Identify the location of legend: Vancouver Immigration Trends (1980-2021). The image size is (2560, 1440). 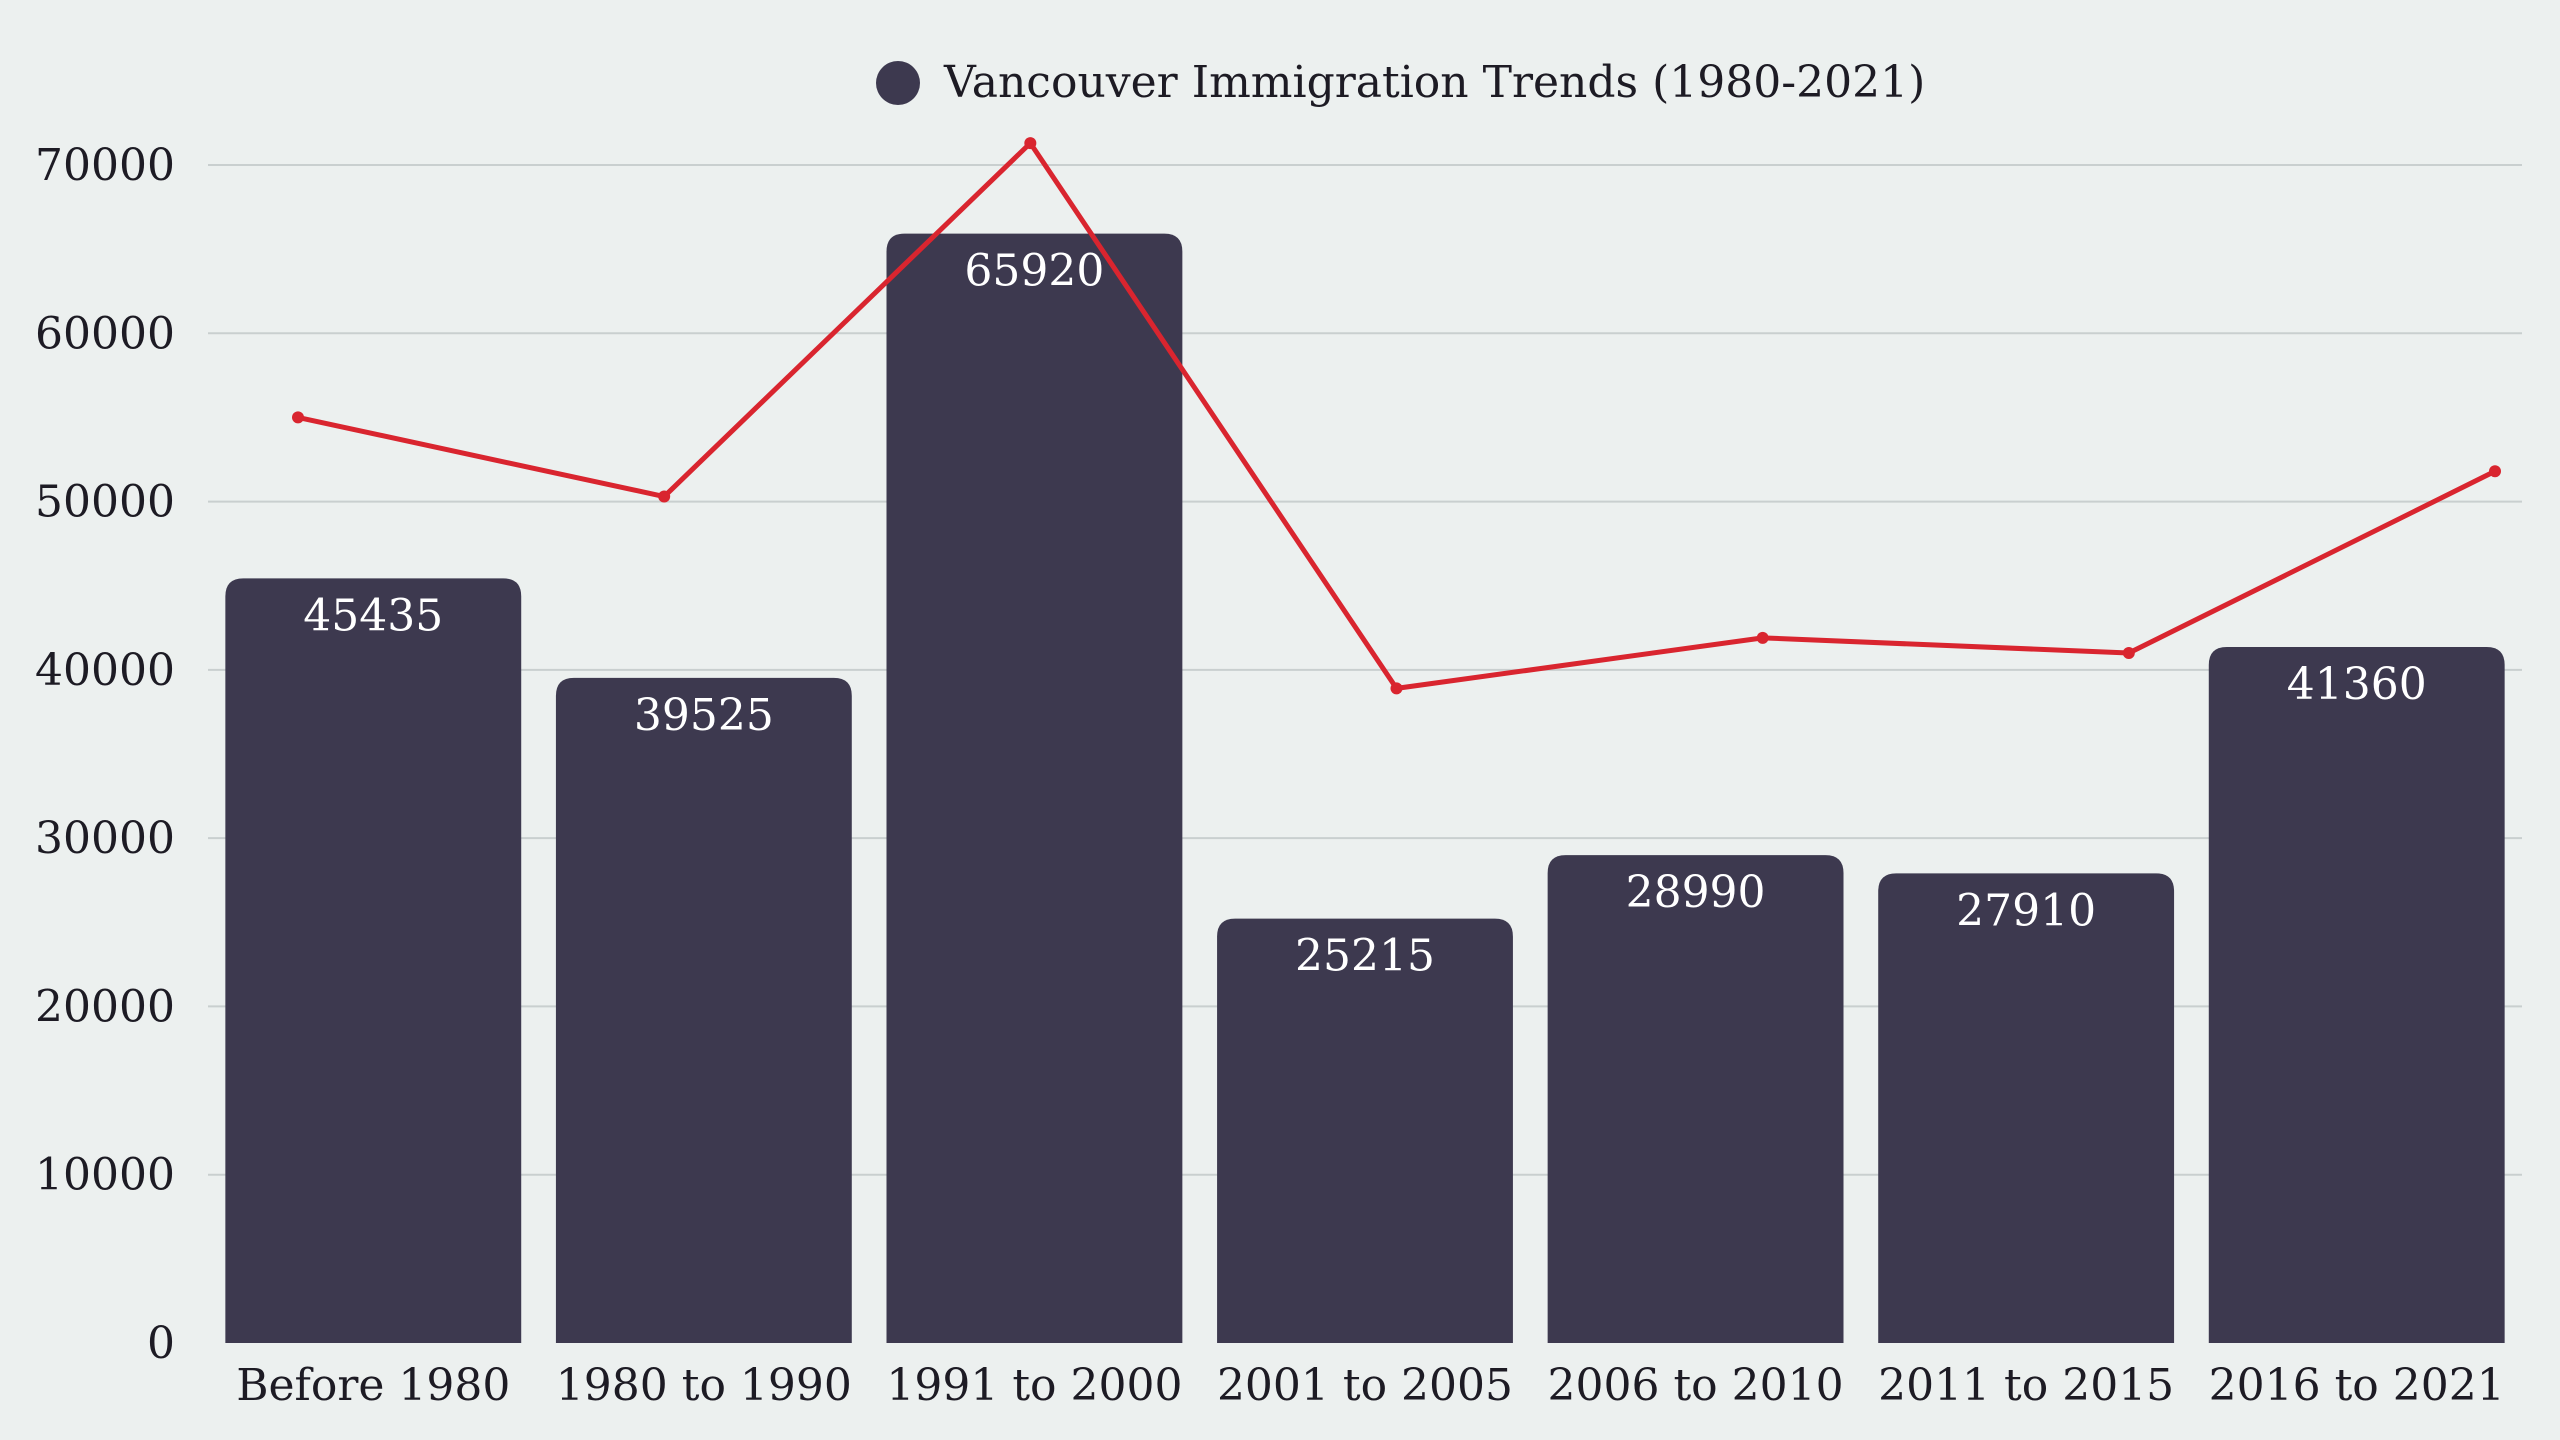
(1400, 82).